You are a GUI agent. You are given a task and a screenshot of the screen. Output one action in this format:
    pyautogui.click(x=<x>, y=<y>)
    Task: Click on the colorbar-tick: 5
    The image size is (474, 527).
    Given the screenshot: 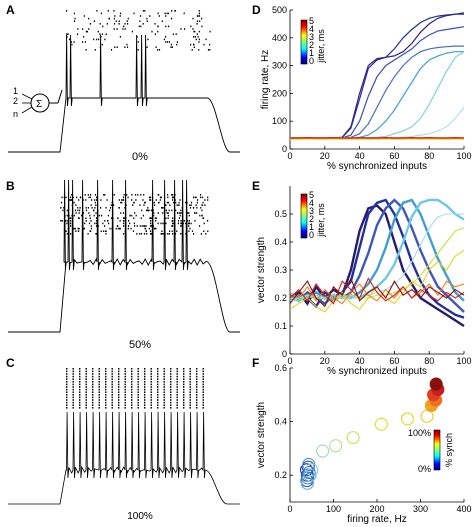 What is the action you would take?
    pyautogui.click(x=311, y=195)
    